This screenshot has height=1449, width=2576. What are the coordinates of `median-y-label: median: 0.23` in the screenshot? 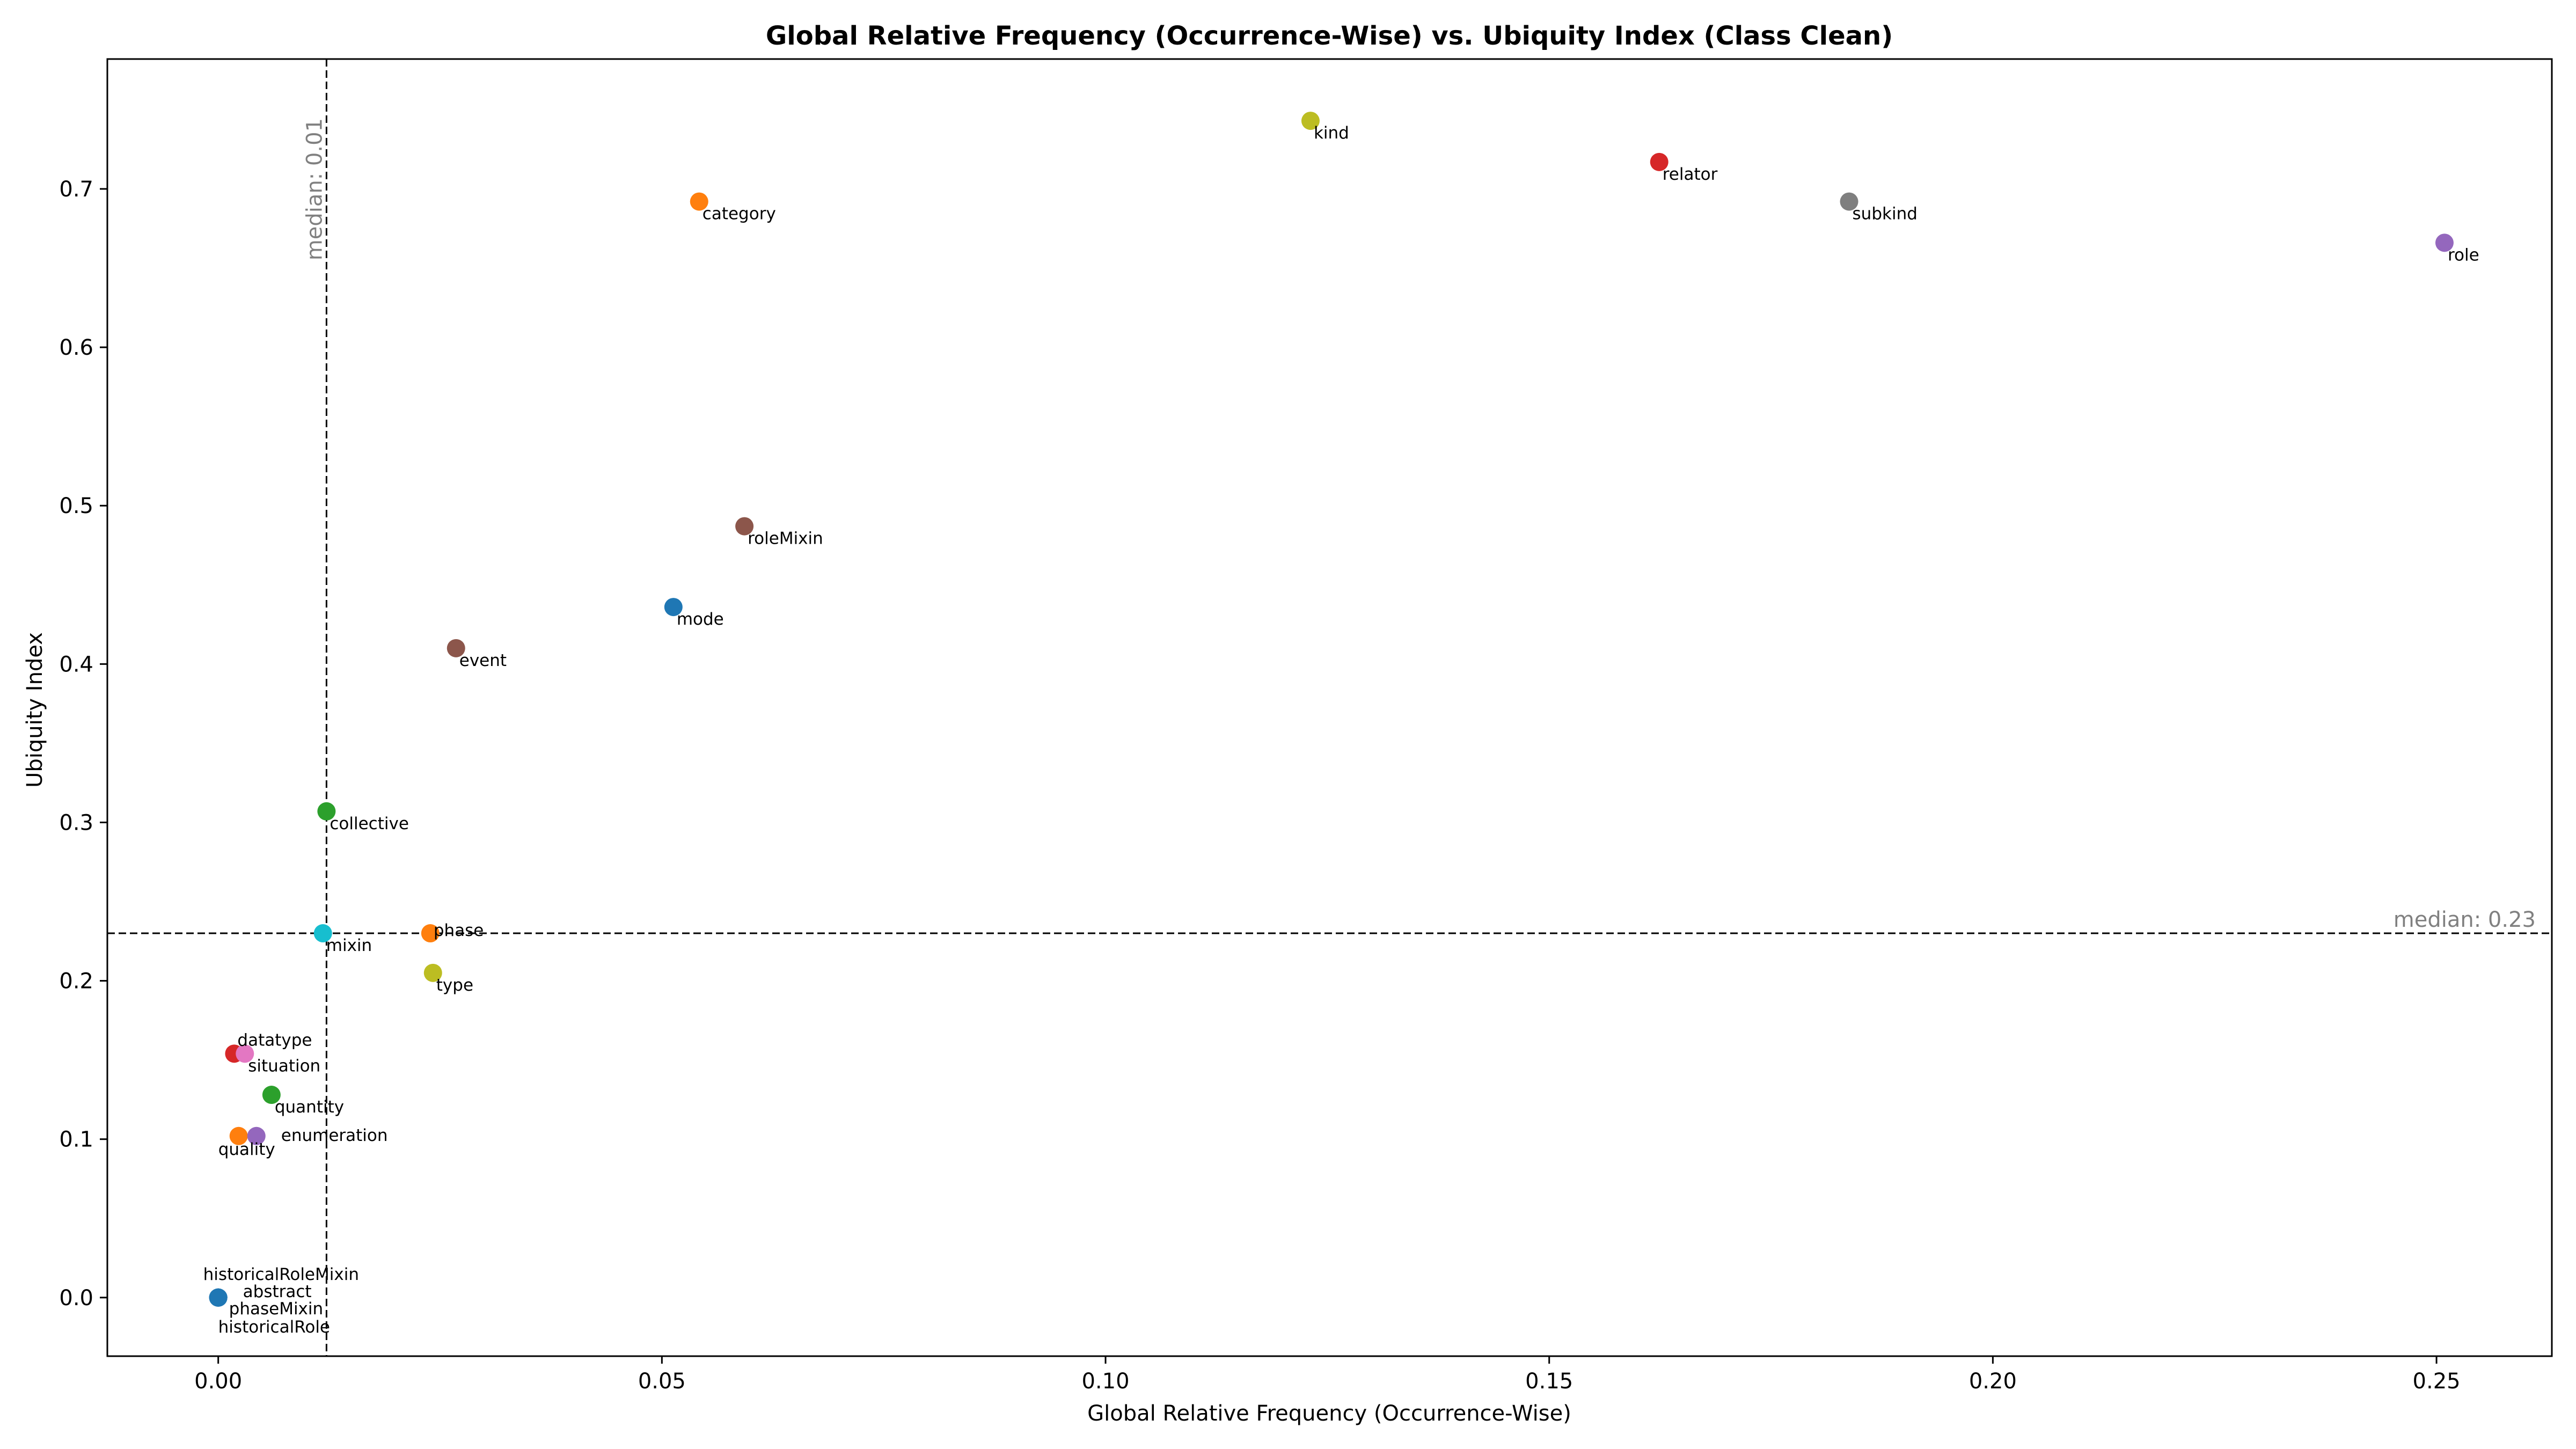 It's located at (2465, 920).